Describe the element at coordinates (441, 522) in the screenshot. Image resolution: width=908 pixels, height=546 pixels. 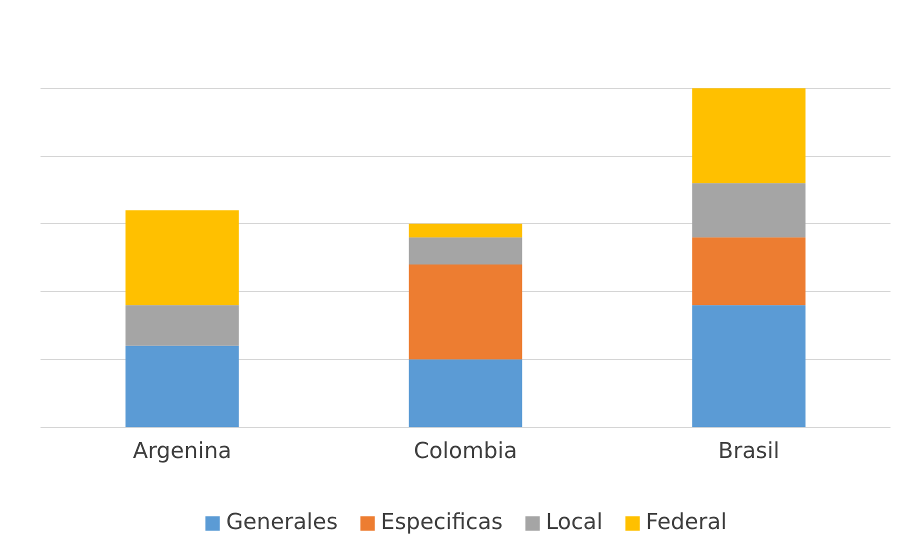
I see `legend-label: Especificas` at that location.